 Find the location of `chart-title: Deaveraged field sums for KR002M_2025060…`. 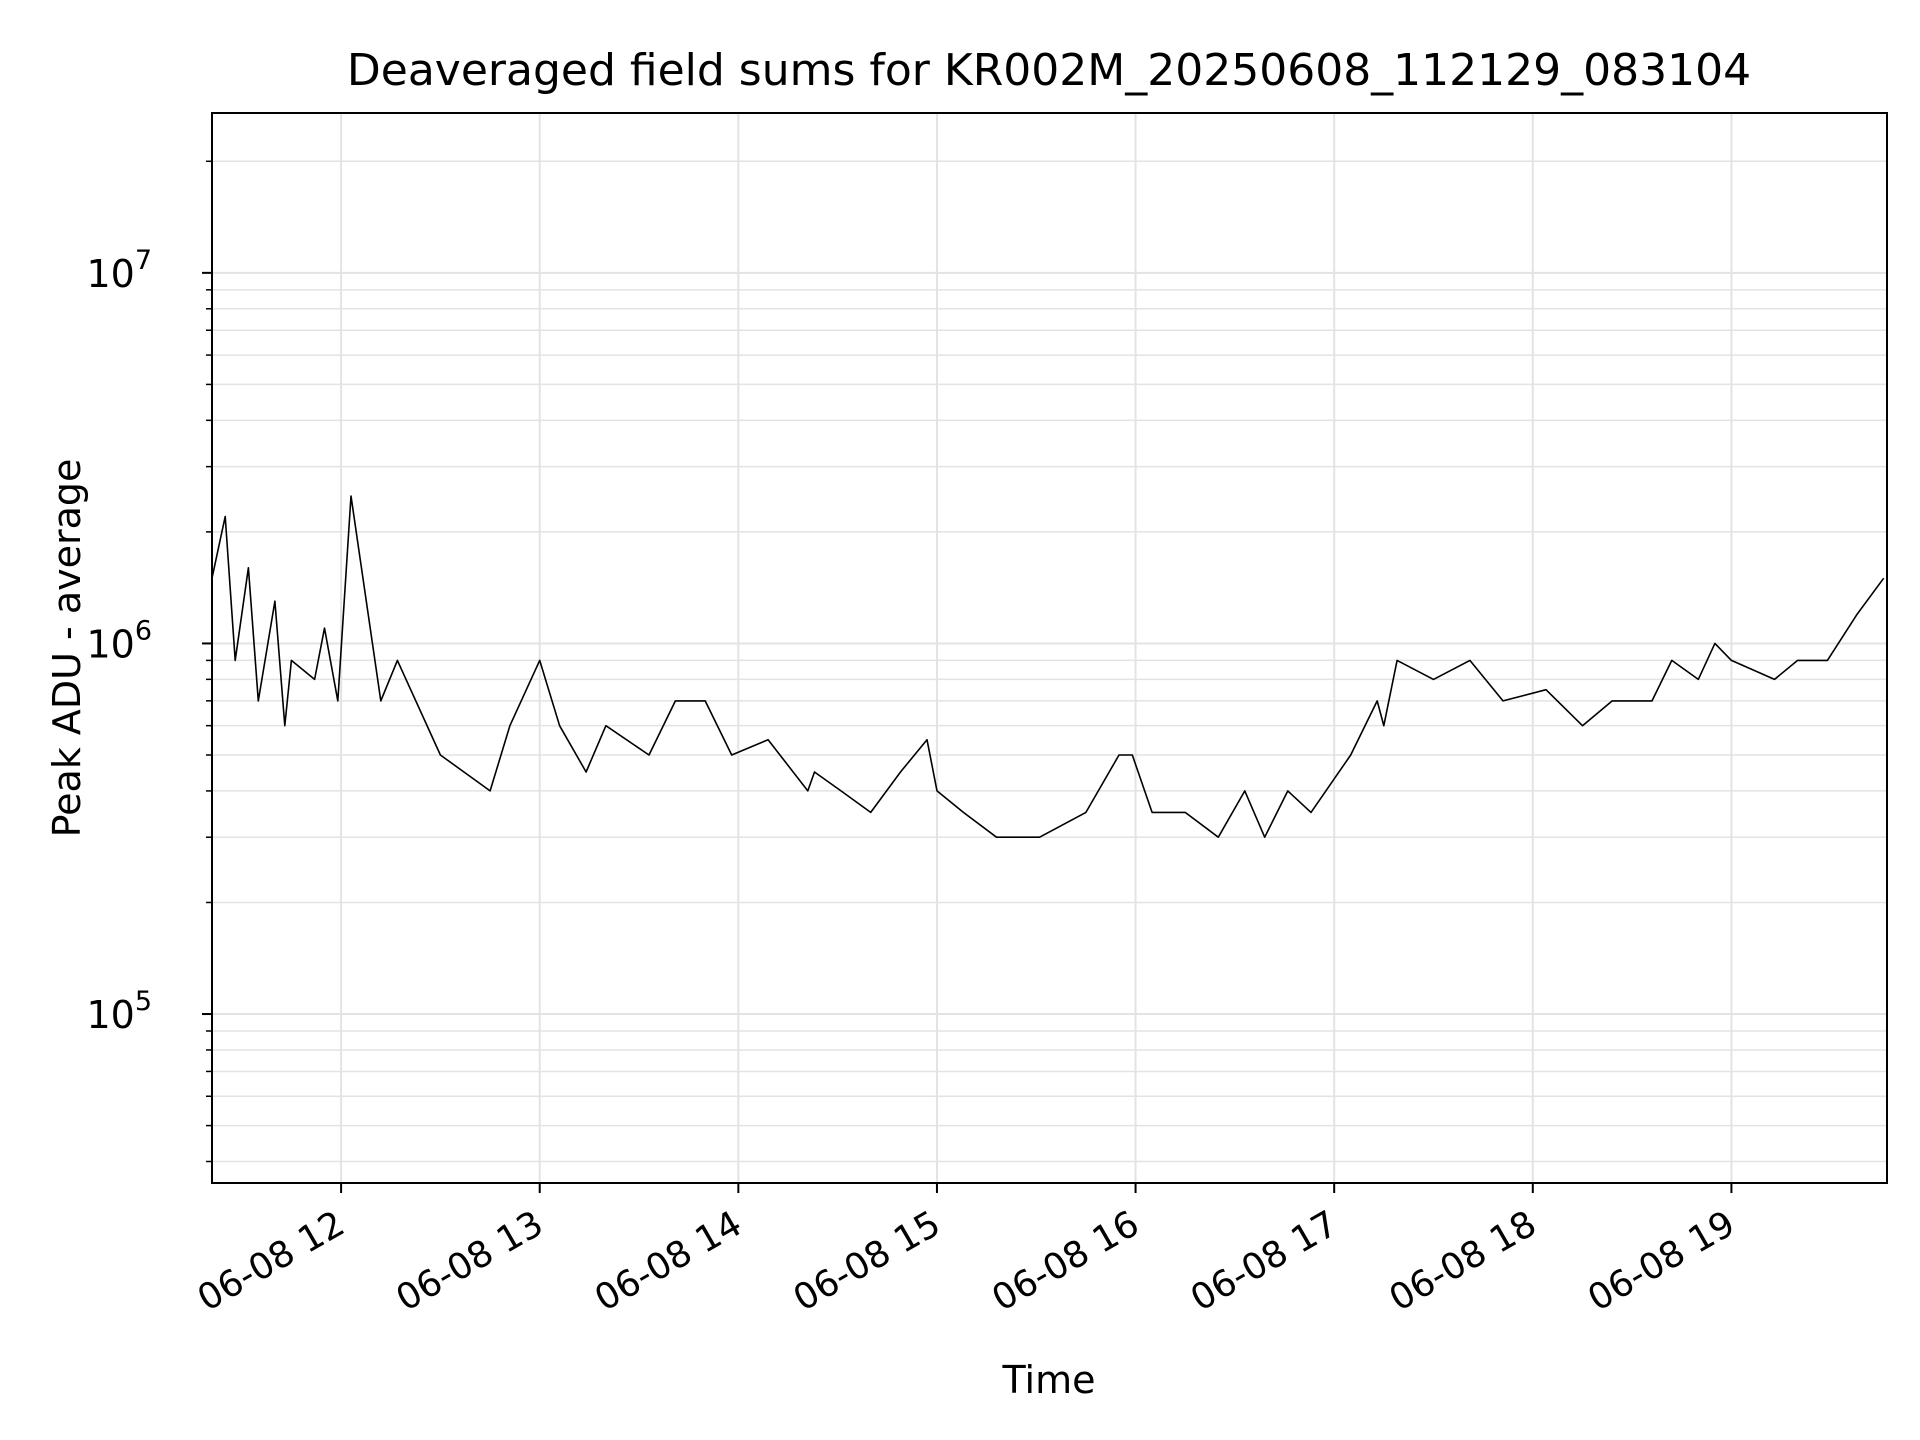

chart-title: Deaveraged field sums for KR002M_2025060… is located at coordinates (1049, 70).